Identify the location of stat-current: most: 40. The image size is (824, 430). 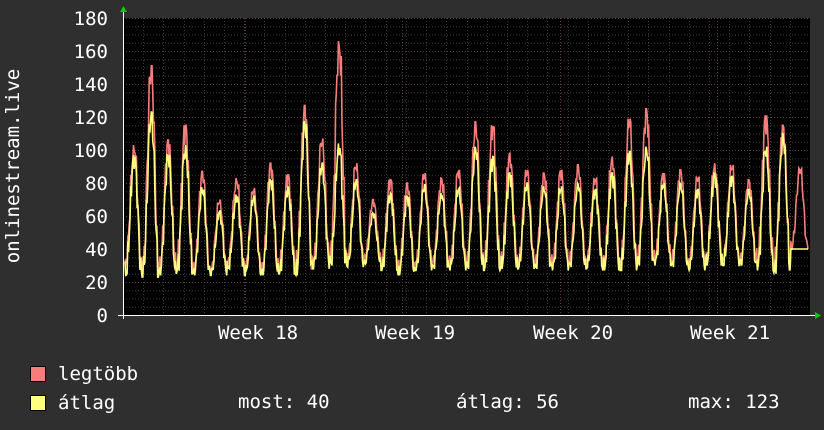
(284, 402).